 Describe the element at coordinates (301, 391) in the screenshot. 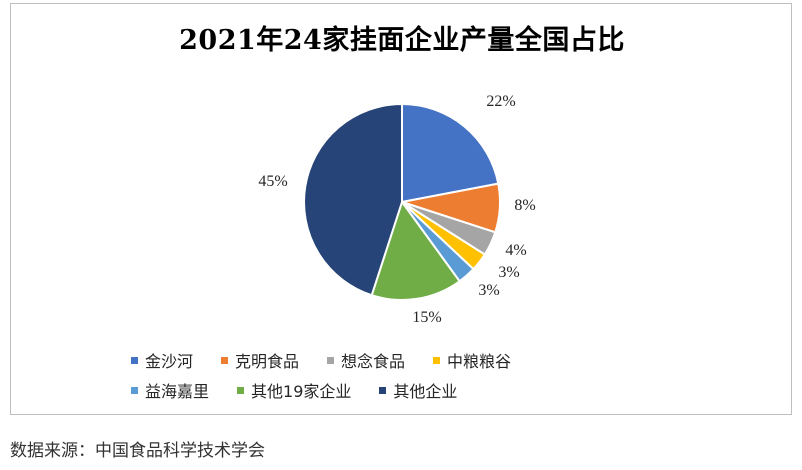

I see `legend-label: 其他19家企业` at that location.